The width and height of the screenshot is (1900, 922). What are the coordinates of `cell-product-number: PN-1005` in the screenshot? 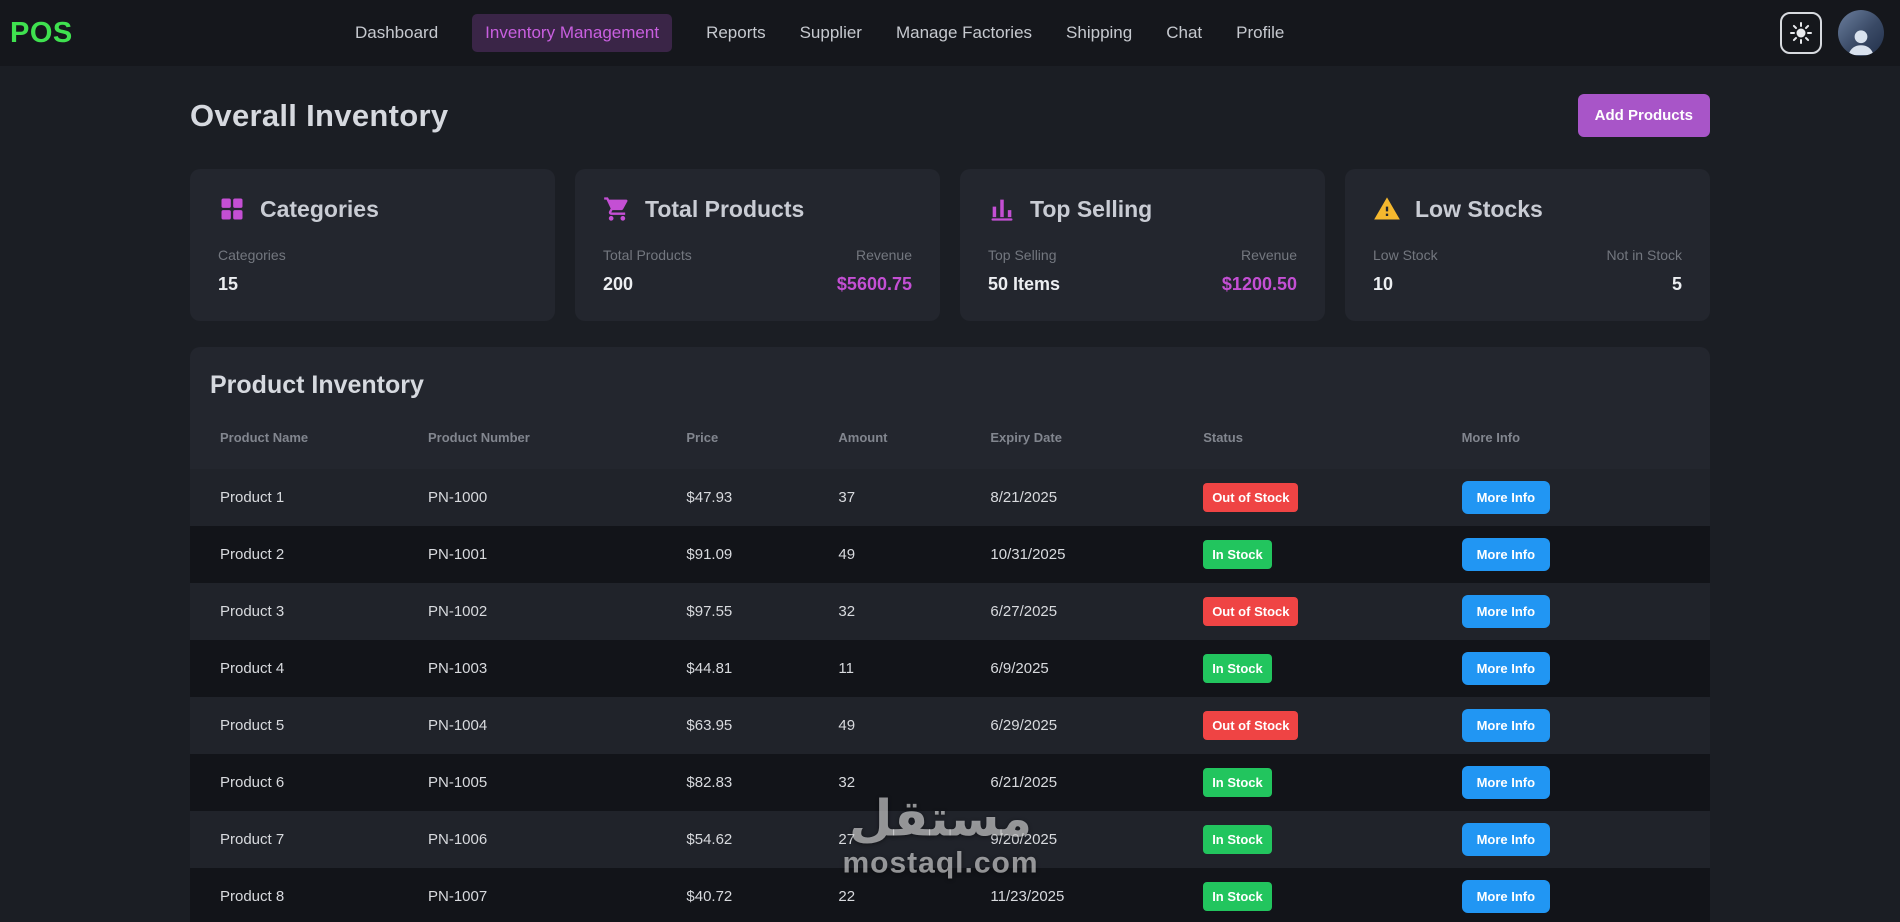 It's located at (458, 782).